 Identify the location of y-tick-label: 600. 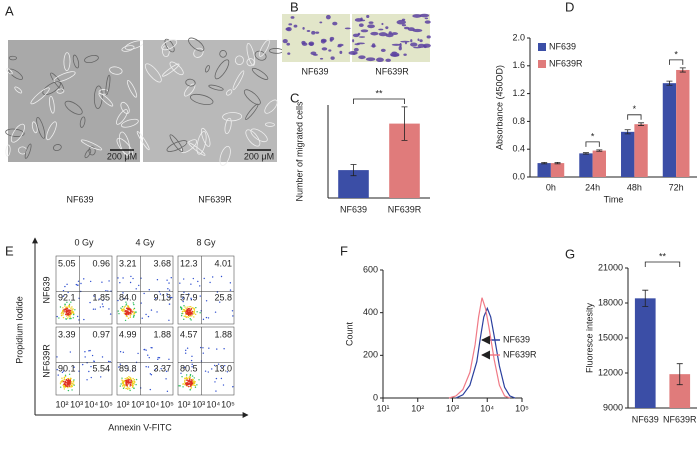
(370, 269).